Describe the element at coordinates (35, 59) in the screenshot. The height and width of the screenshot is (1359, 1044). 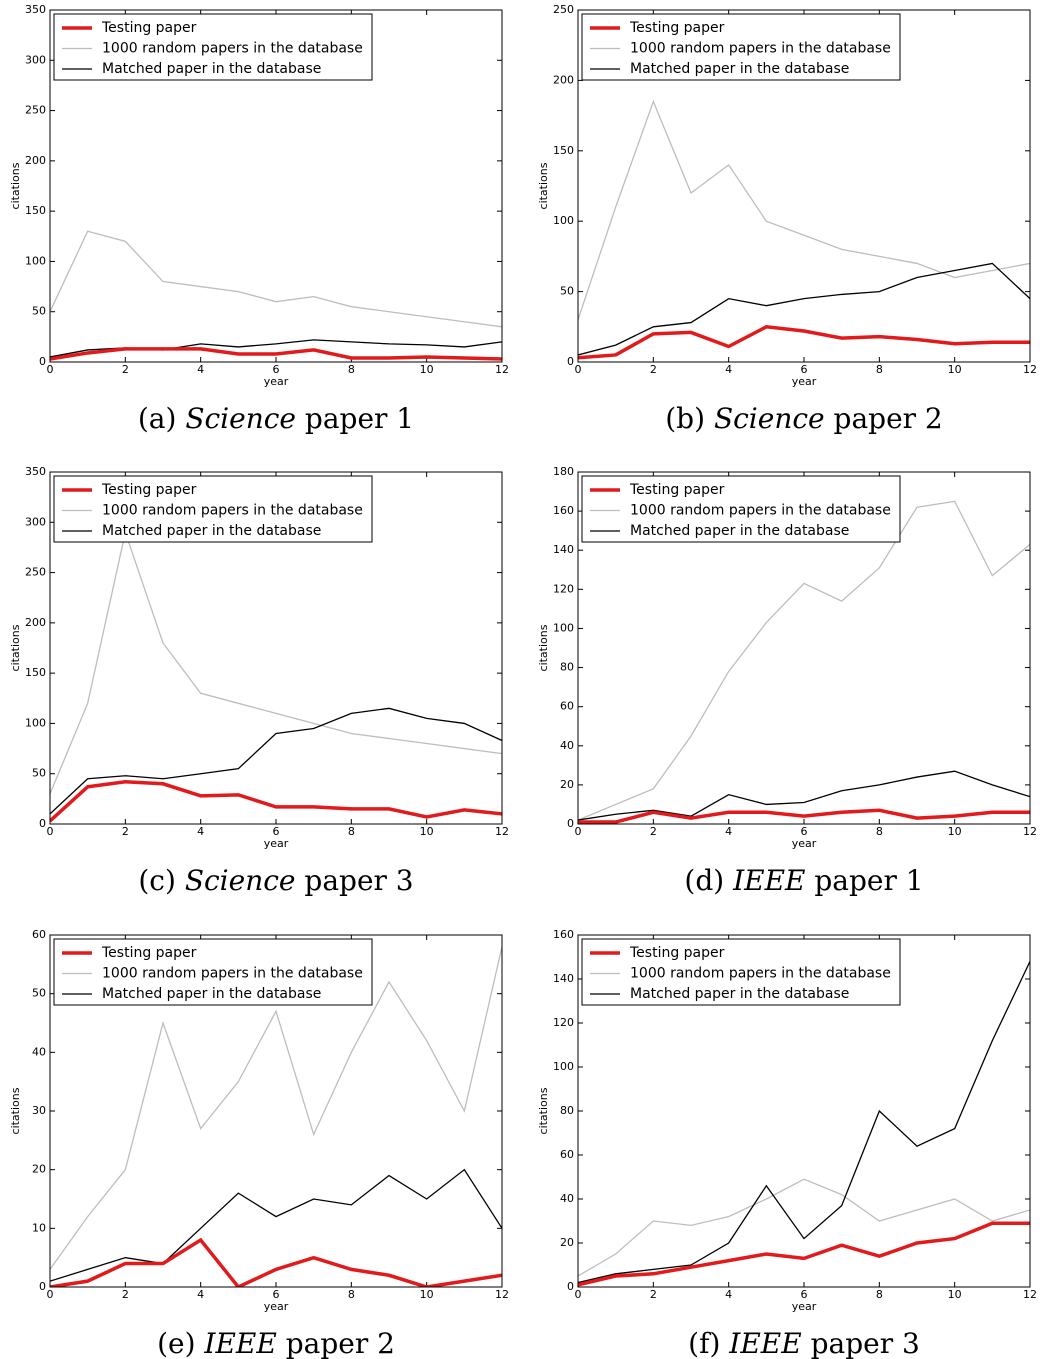
I see `y-tick-label: 300` at that location.